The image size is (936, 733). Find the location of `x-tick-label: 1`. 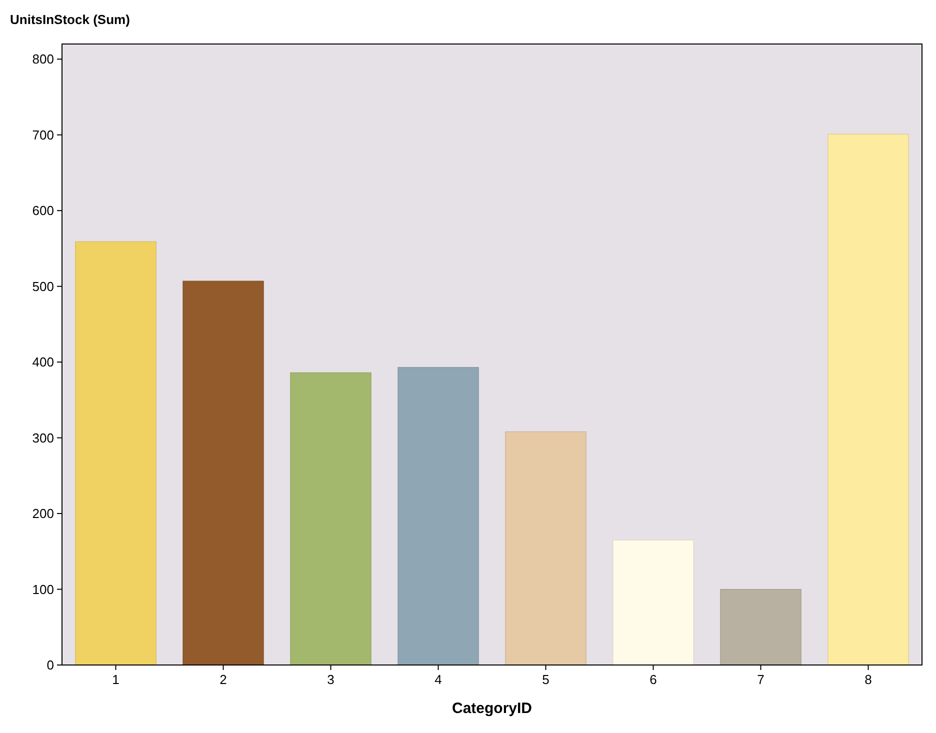

x-tick-label: 1 is located at coordinates (116, 679).